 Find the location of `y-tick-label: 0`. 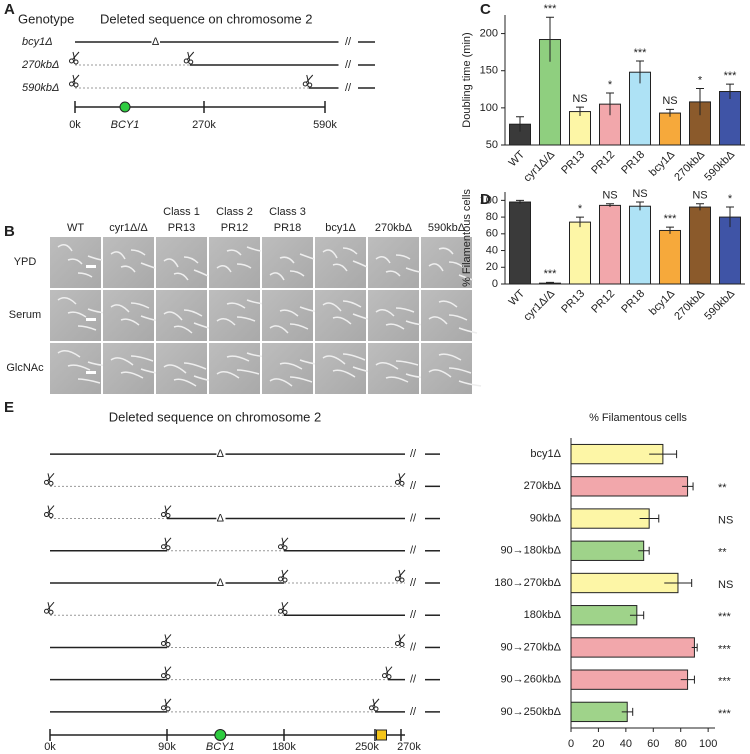

y-tick-label: 0 is located at coordinates (495, 284).